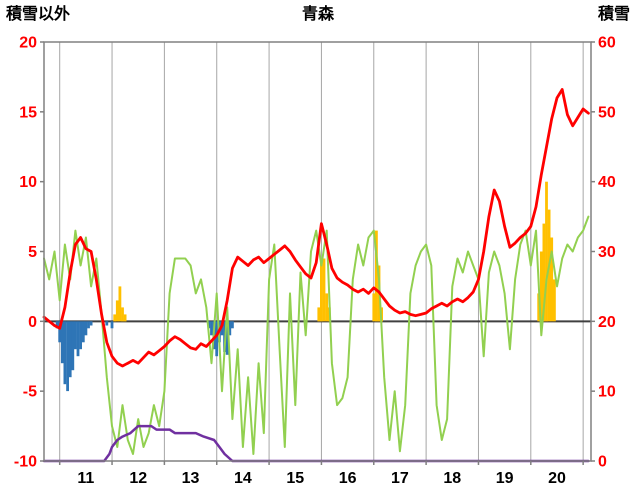  Describe the element at coordinates (191, 478) in the screenshot. I see `svg-text: 13` at that location.